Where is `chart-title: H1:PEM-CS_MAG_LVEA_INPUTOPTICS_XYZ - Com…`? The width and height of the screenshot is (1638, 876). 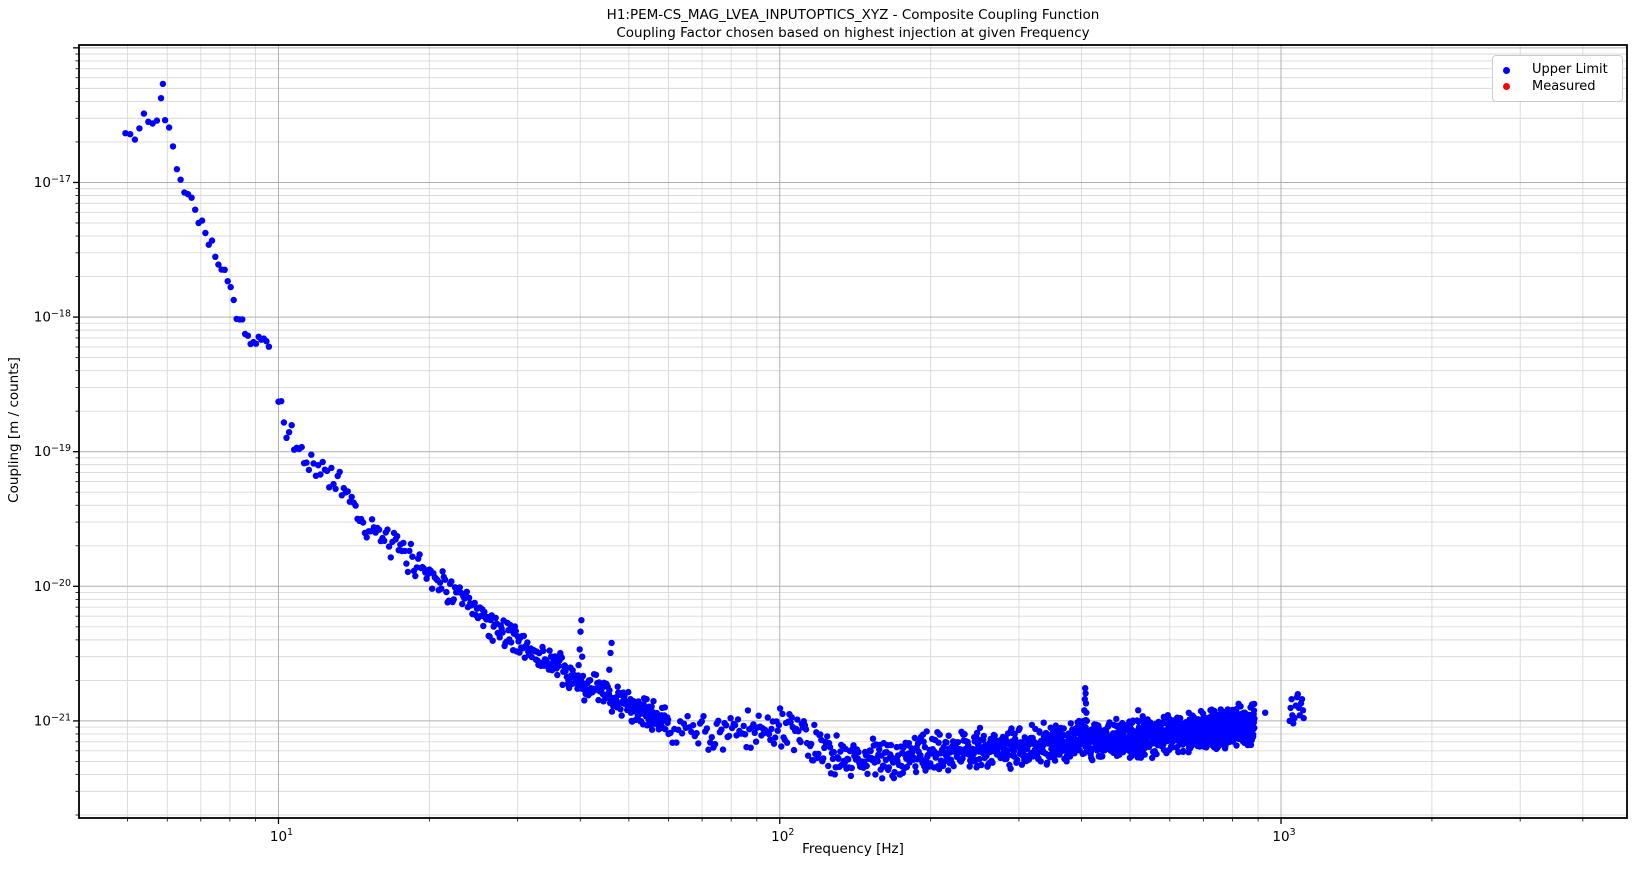
chart-title: H1:PEM-CS_MAG_LVEA_INPUTOPTICS_XYZ - Com… is located at coordinates (853, 15).